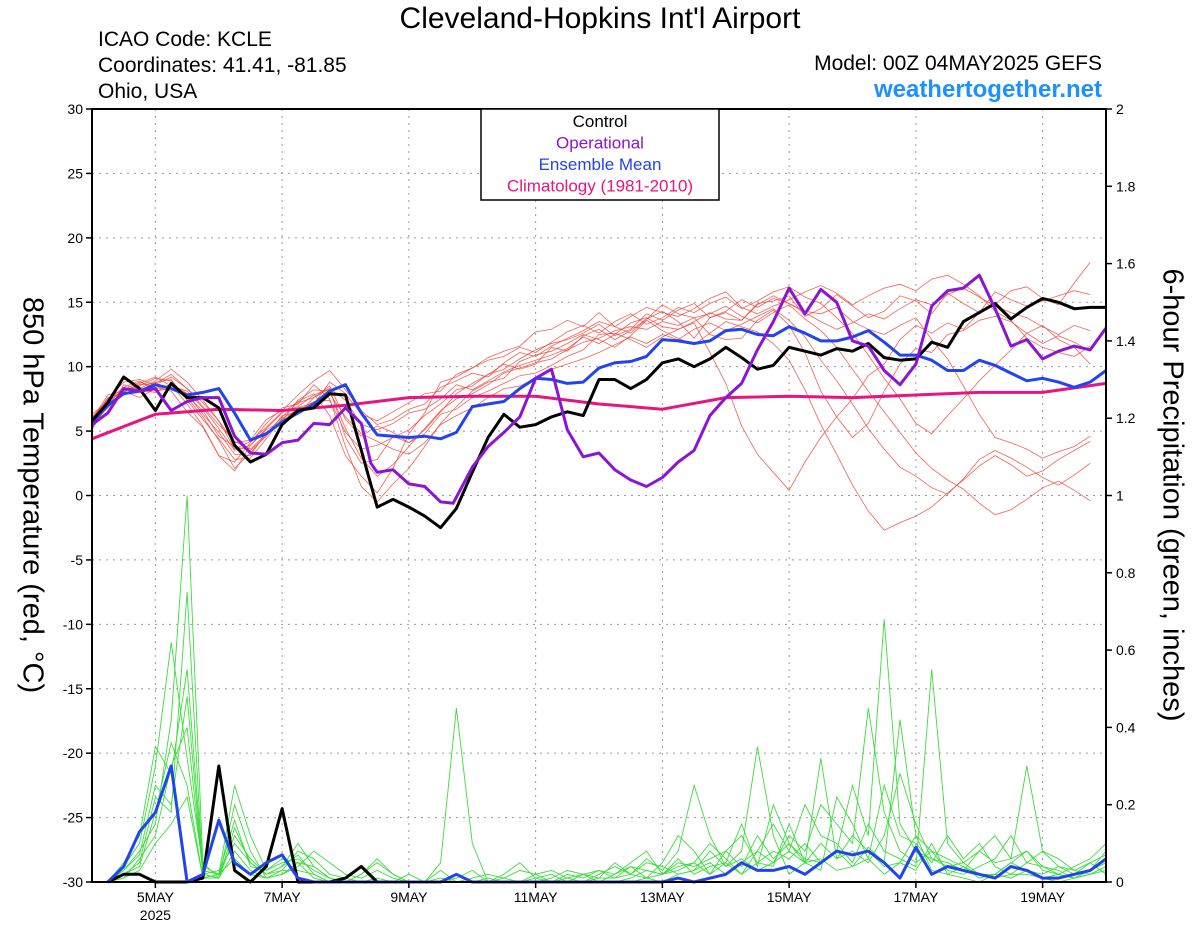 This screenshot has height=927, width=1200. What do you see at coordinates (1172, 495) in the screenshot?
I see `y-axis-label-right: 6-hour Precipitation (green, inches)` at bounding box center [1172, 495].